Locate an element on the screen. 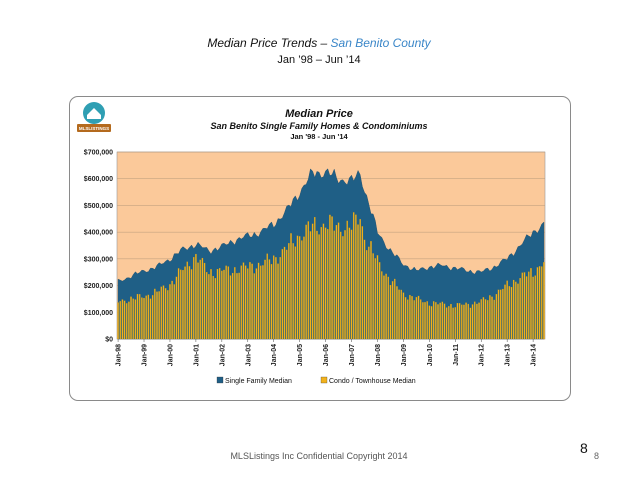 This screenshot has height=479, width=638. house-icon is located at coordinates (94, 113).